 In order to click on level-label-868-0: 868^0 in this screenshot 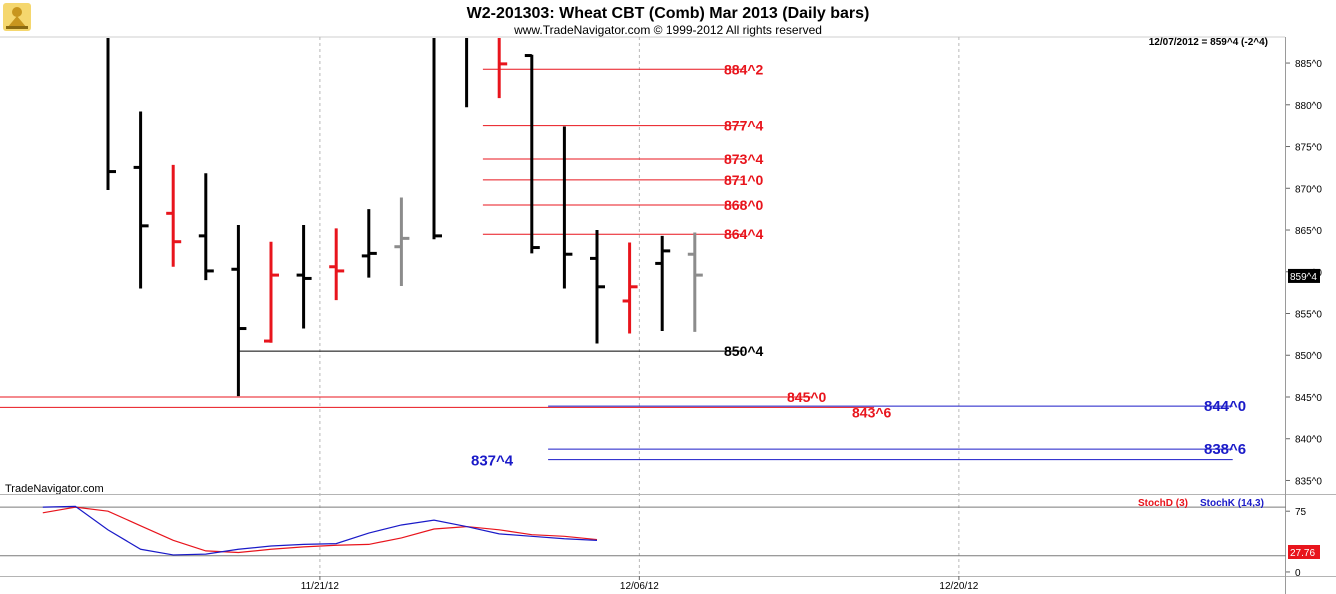, I will do `click(744, 205)`.